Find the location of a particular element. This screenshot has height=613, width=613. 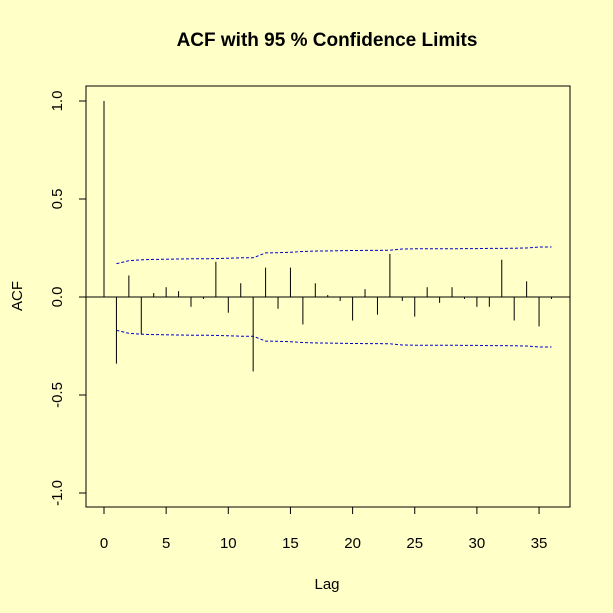

x-tick-label: 10 is located at coordinates (228, 543).